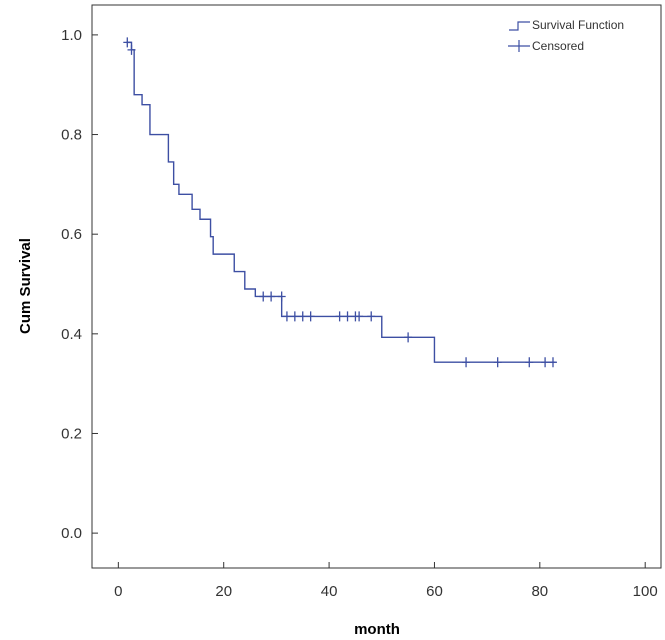  What do you see at coordinates (578, 25) in the screenshot?
I see `legend-label-survival-function: Survival Function` at bounding box center [578, 25].